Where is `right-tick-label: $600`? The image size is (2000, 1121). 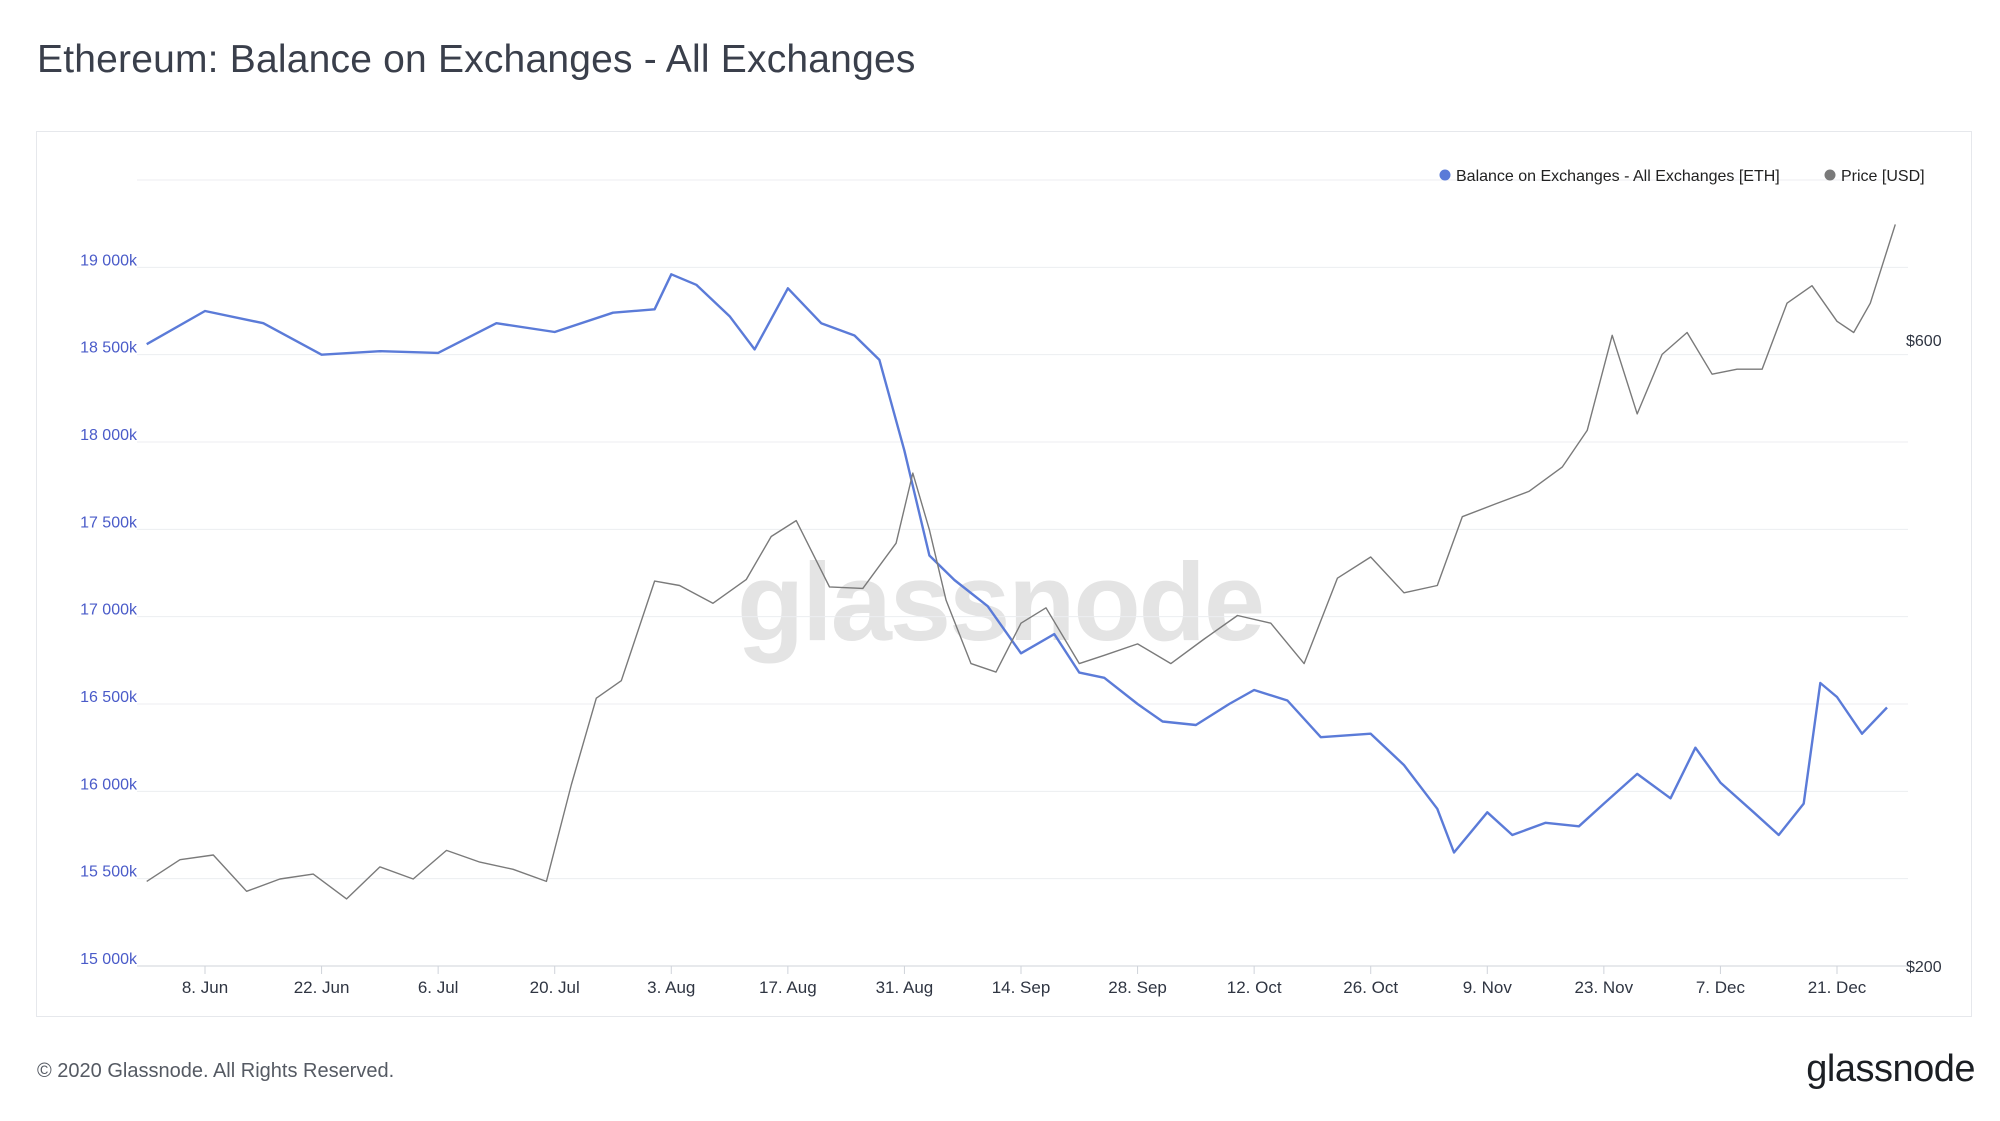 right-tick-label: $600 is located at coordinates (1924, 341).